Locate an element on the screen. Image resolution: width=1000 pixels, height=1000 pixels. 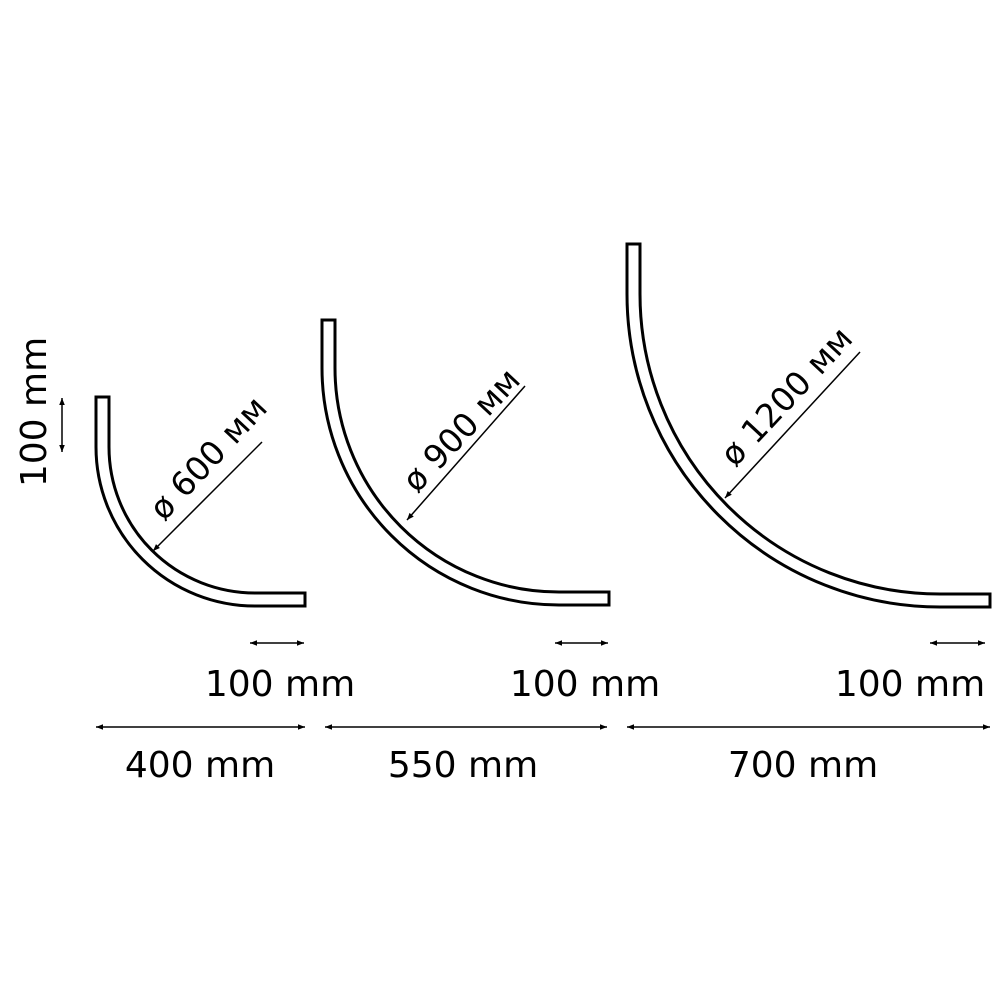
piece-600: ø 600 мм 100 mm 400 mm is located at coordinates (224, 587).